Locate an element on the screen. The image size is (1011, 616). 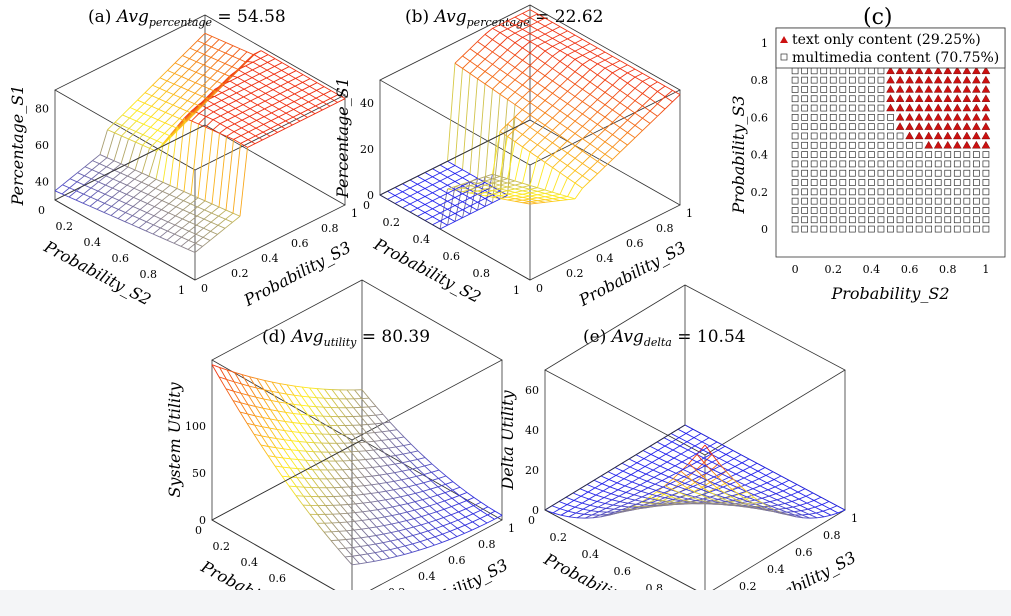
svg-text: (d) Avgutility = 80.39 is located at coordinates (346, 338).